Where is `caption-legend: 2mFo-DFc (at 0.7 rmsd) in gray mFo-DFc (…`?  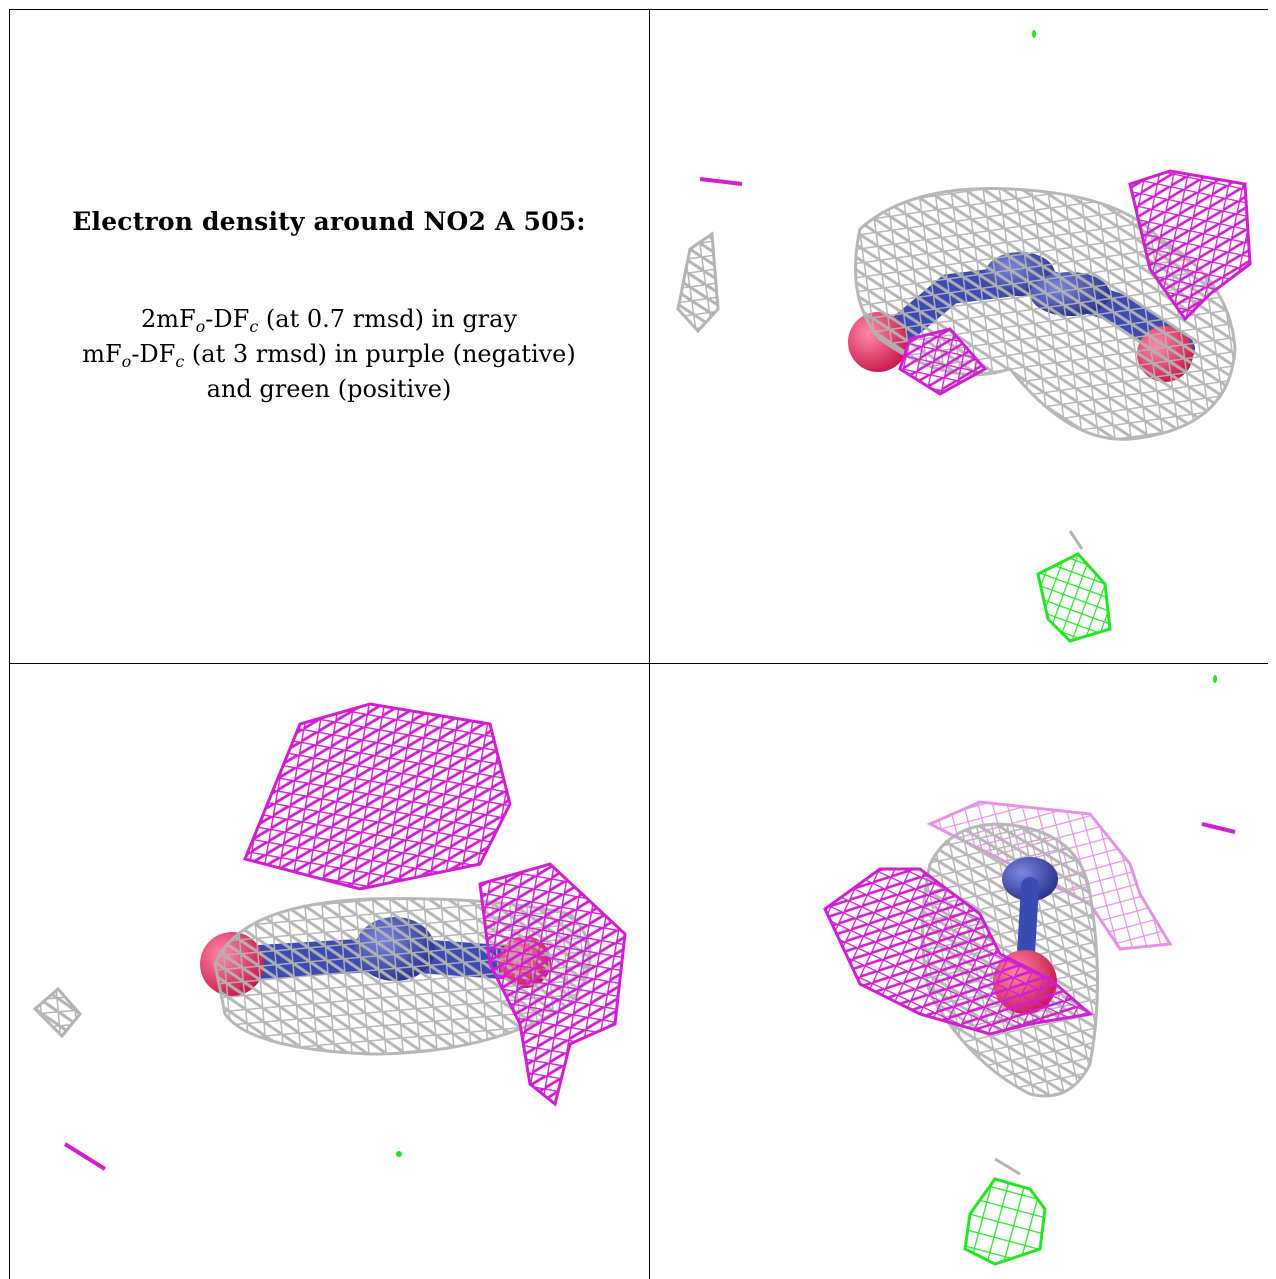 caption-legend: 2mFo-DFc (at 0.7 rmsd) in gray mFo-DFc (… is located at coordinates (329, 354).